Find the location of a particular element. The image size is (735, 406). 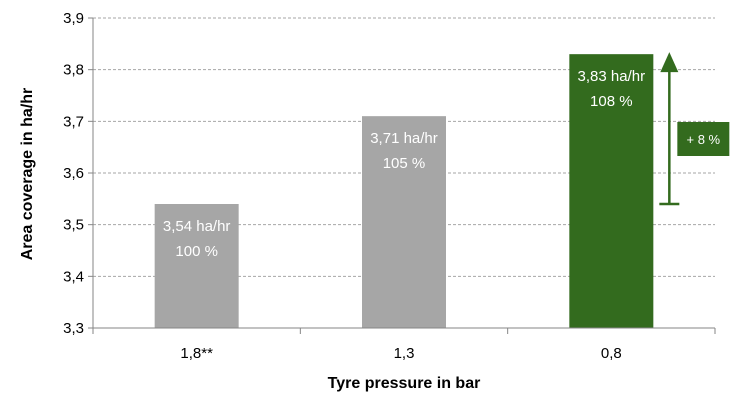

y-axis-title: Area coverage in ha/hr is located at coordinates (27, 174).